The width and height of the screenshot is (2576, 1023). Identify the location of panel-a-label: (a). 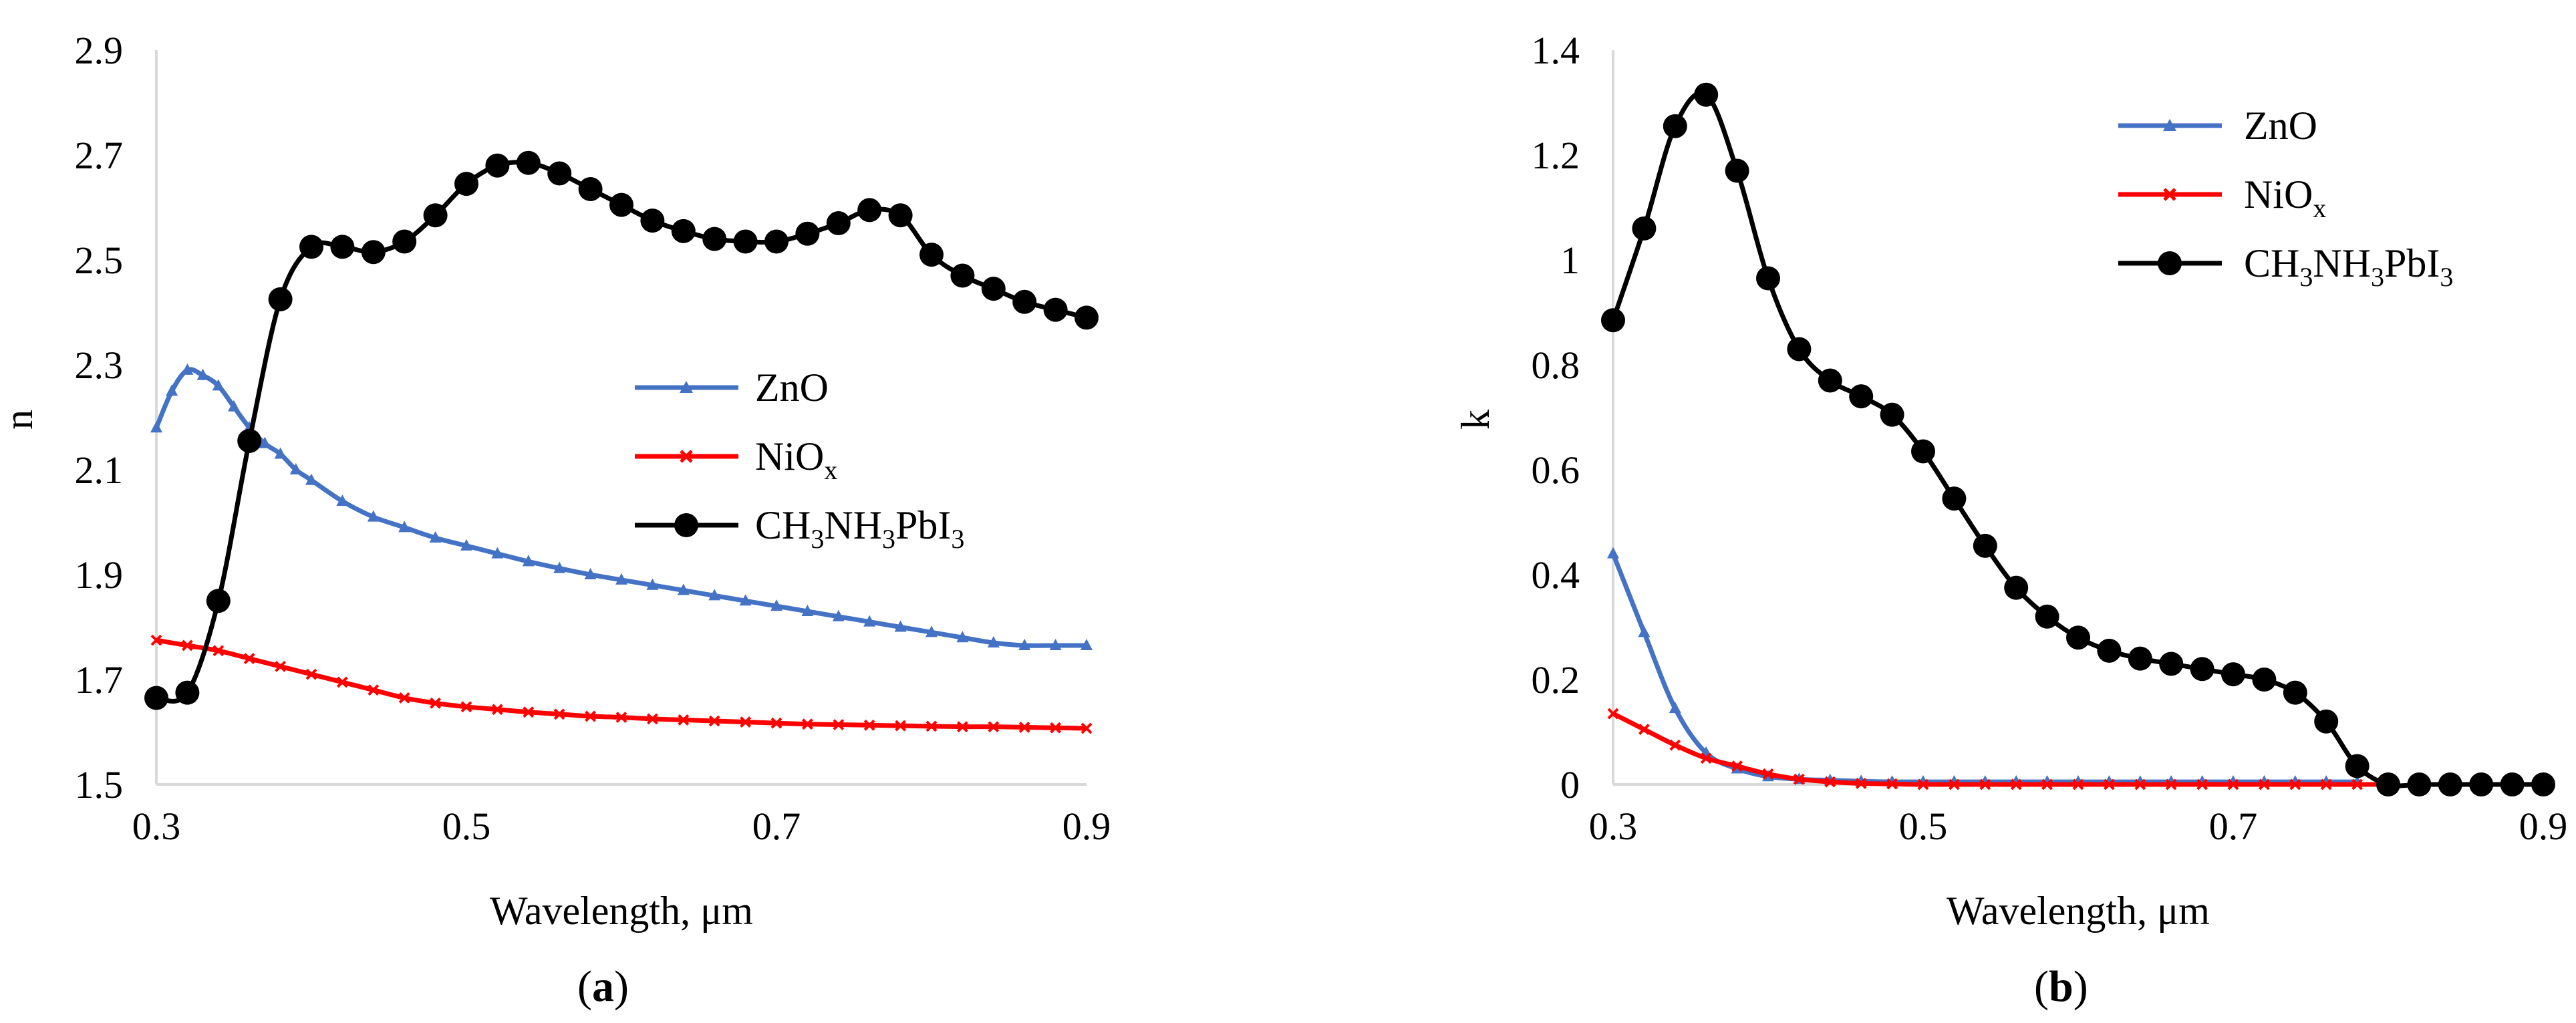
(603, 986).